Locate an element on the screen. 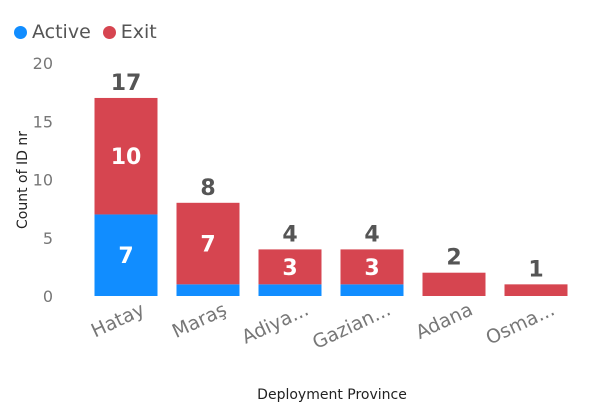  legend-active-label: Active is located at coordinates (61, 32).